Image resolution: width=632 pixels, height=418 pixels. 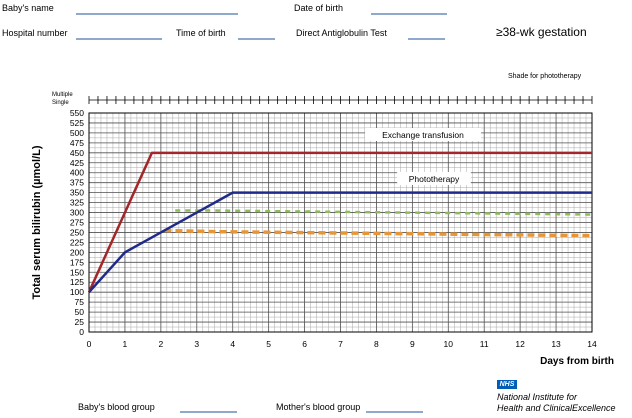 What do you see at coordinates (157, 14) in the screenshot?
I see `babys-name-field` at bounding box center [157, 14].